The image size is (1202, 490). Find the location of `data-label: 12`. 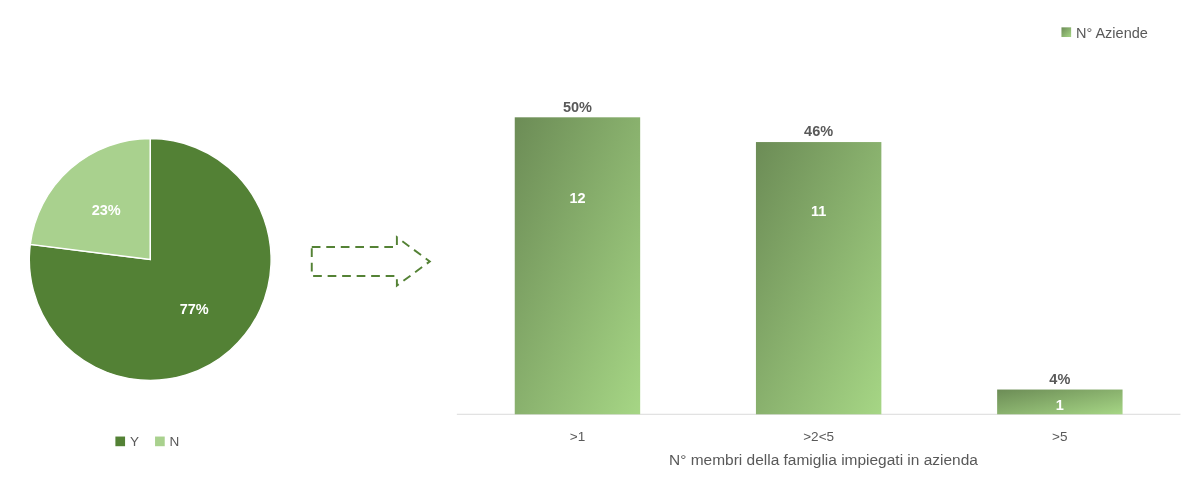

data-label: 12 is located at coordinates (577, 198).